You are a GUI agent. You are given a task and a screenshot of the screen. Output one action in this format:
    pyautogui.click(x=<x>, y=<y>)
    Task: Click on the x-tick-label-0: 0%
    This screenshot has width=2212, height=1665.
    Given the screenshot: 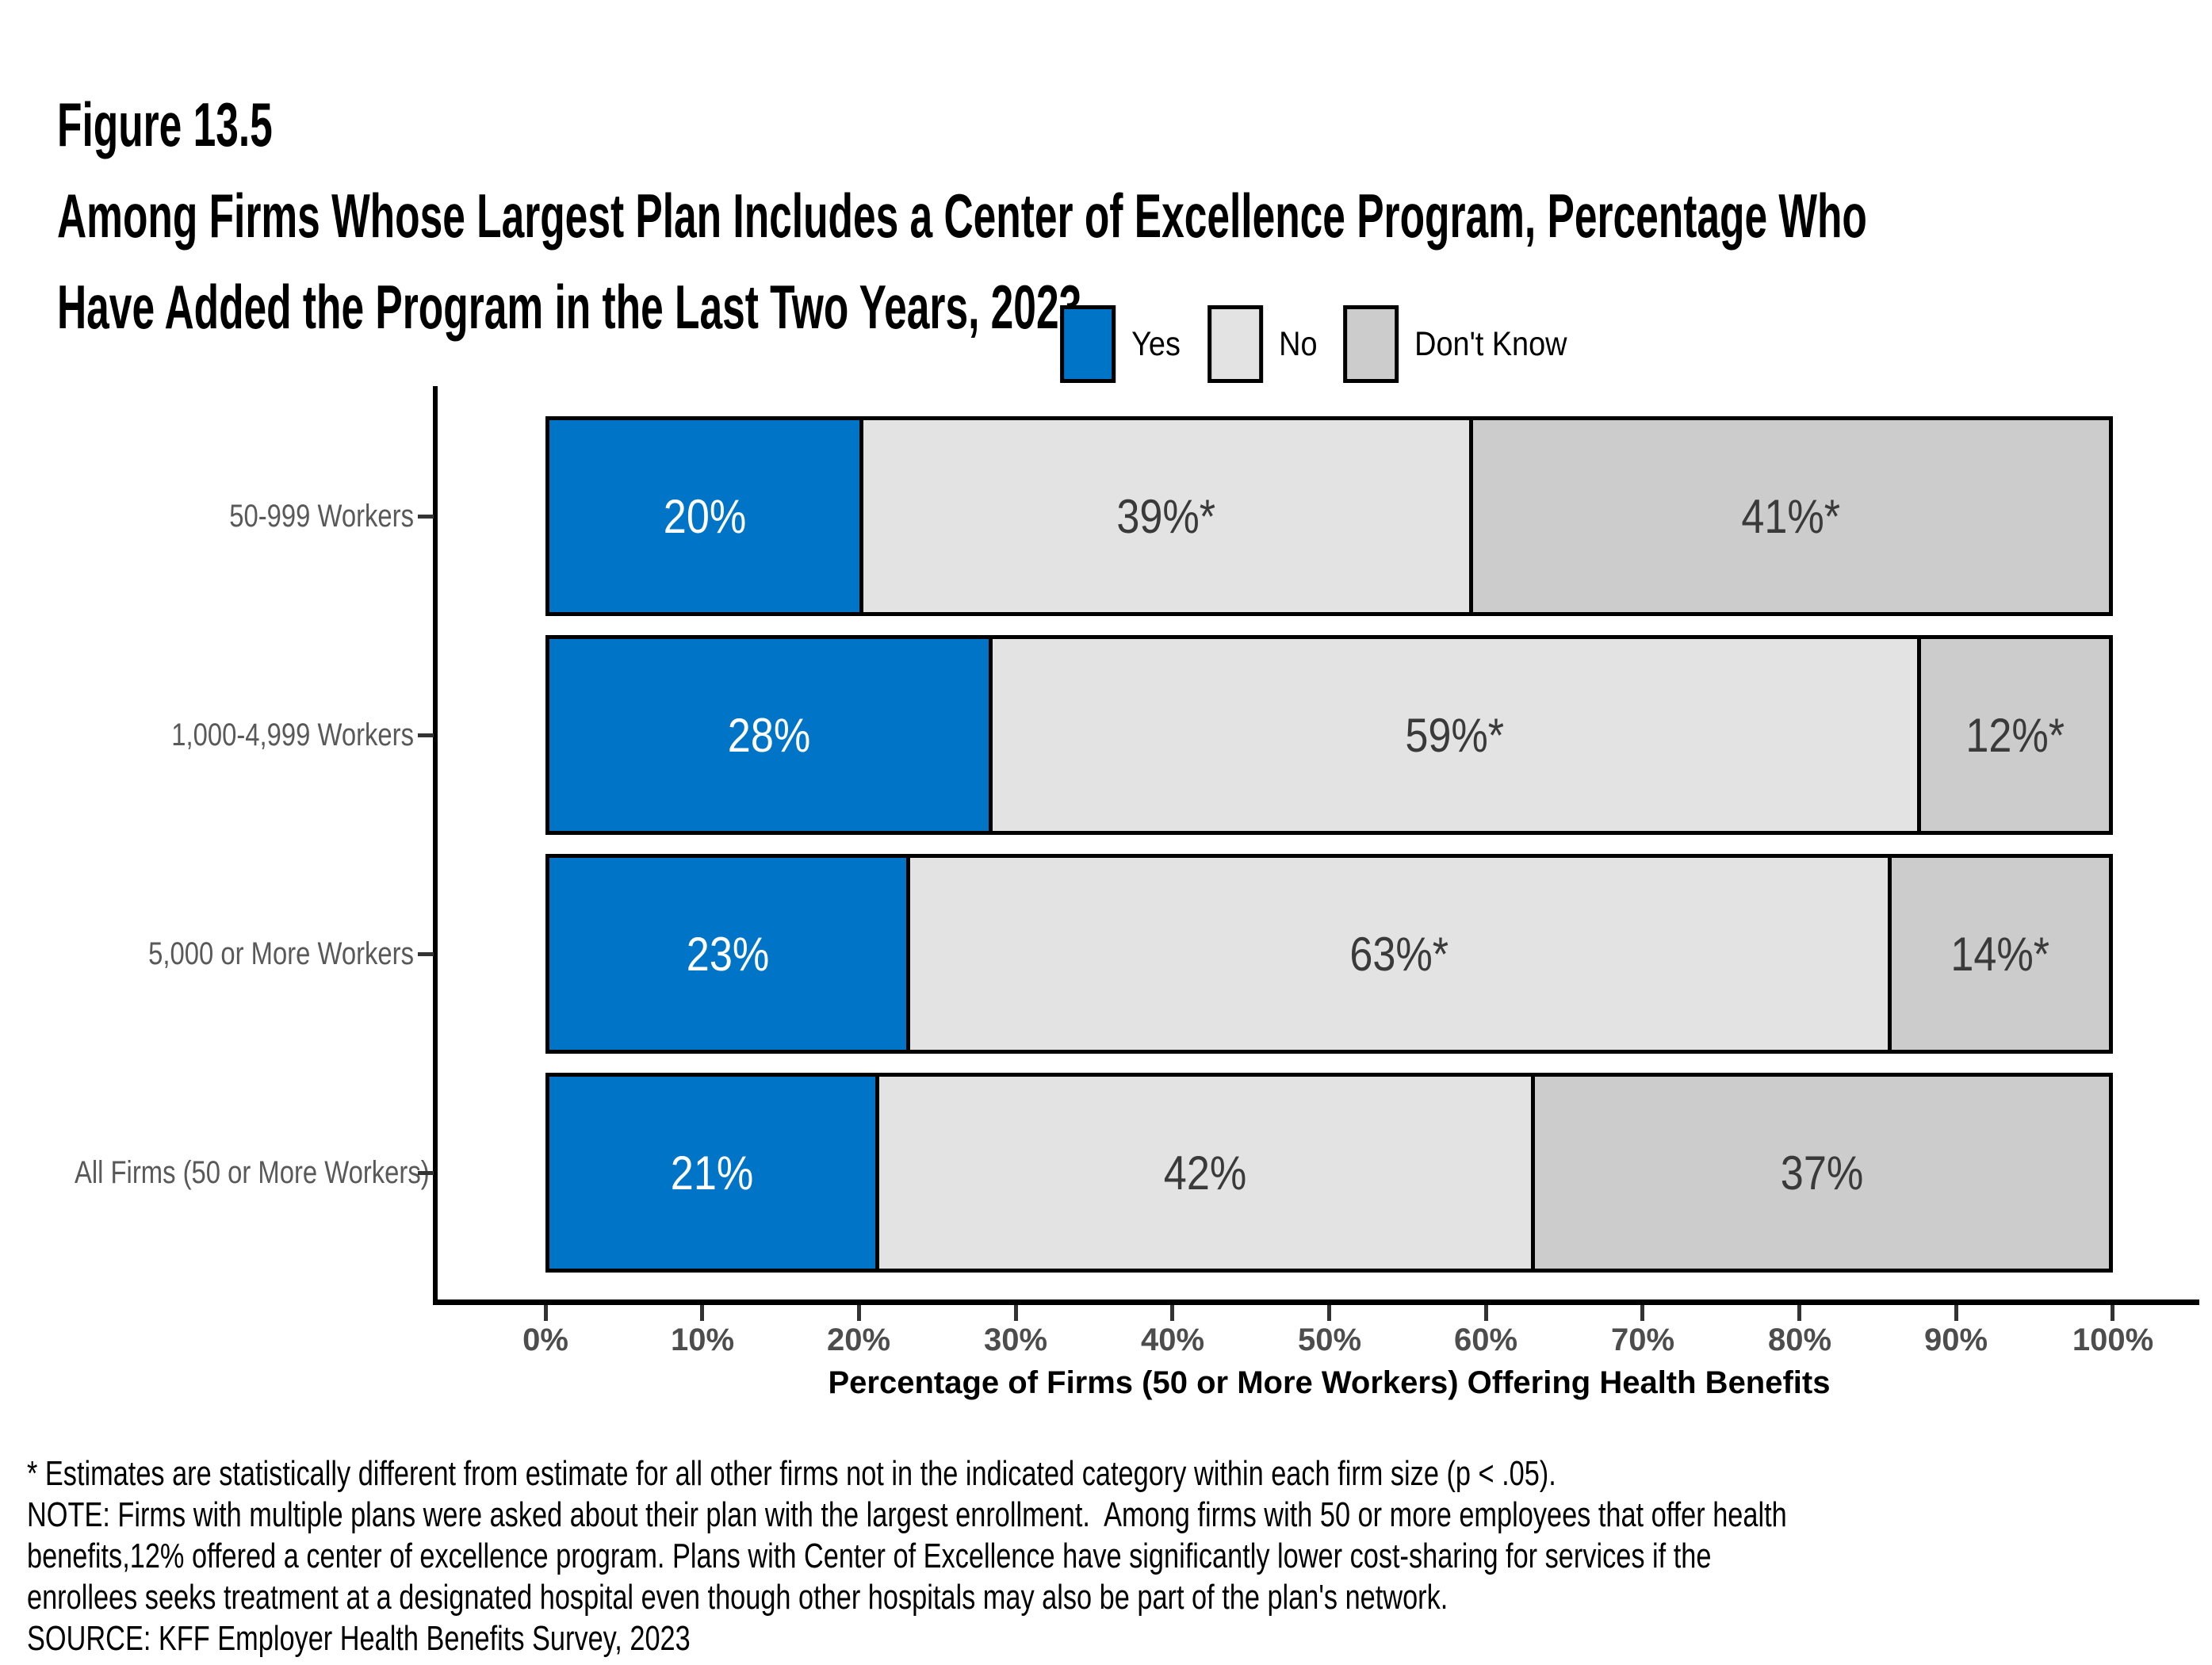 What is the action you would take?
    pyautogui.click(x=545, y=1339)
    